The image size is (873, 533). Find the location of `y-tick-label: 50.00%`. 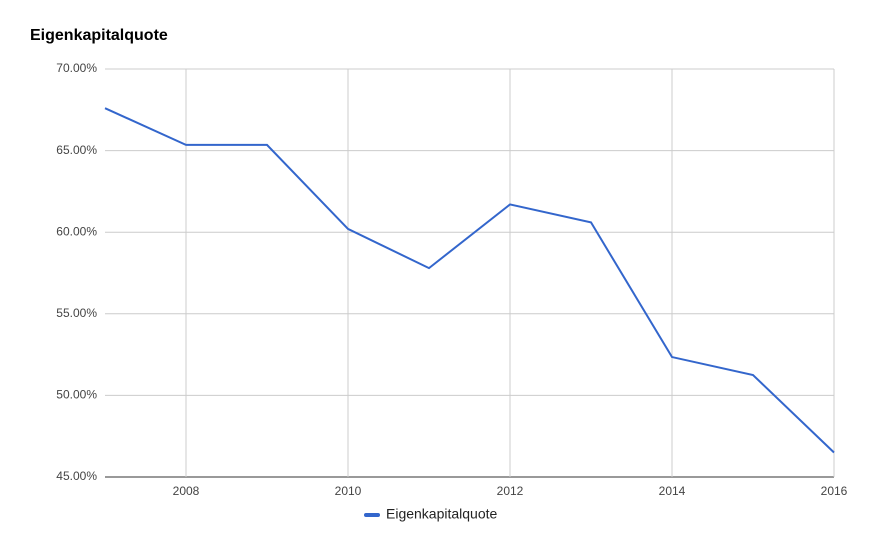

y-tick-label: 50.00% is located at coordinates (76, 395).